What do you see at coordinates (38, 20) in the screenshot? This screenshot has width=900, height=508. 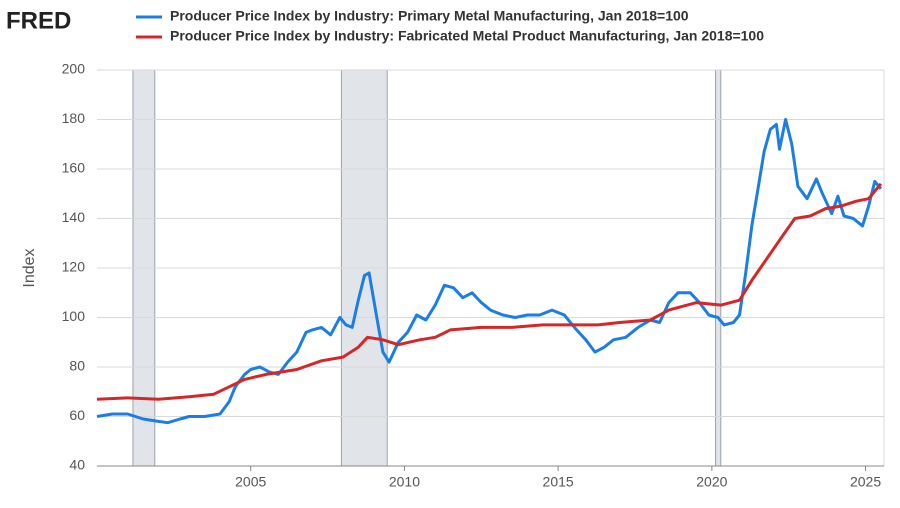 I see `logo: FRED` at bounding box center [38, 20].